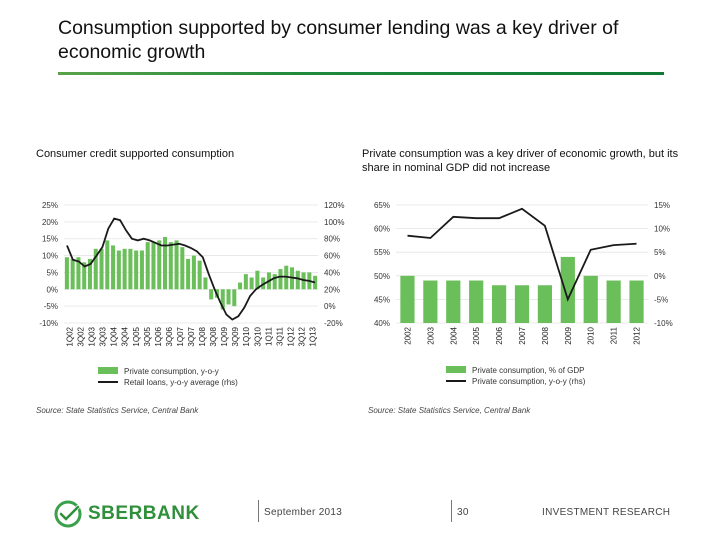 This screenshot has width=720, height=540. I want to click on x-tick-label: 3Q02, so click(81, 336).